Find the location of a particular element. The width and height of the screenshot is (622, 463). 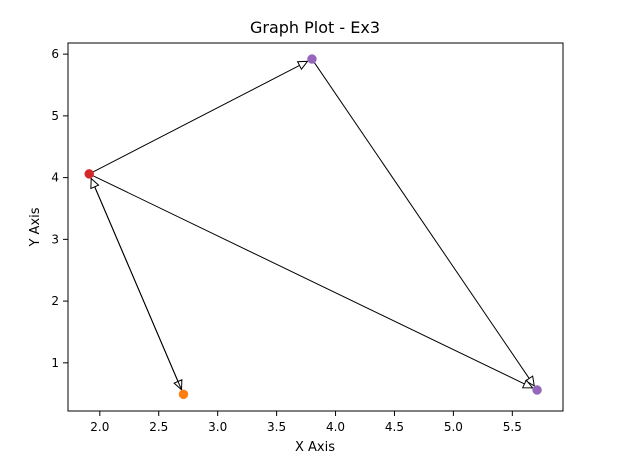

chart-title: Graph Plot - Ex3 is located at coordinates (315, 27).